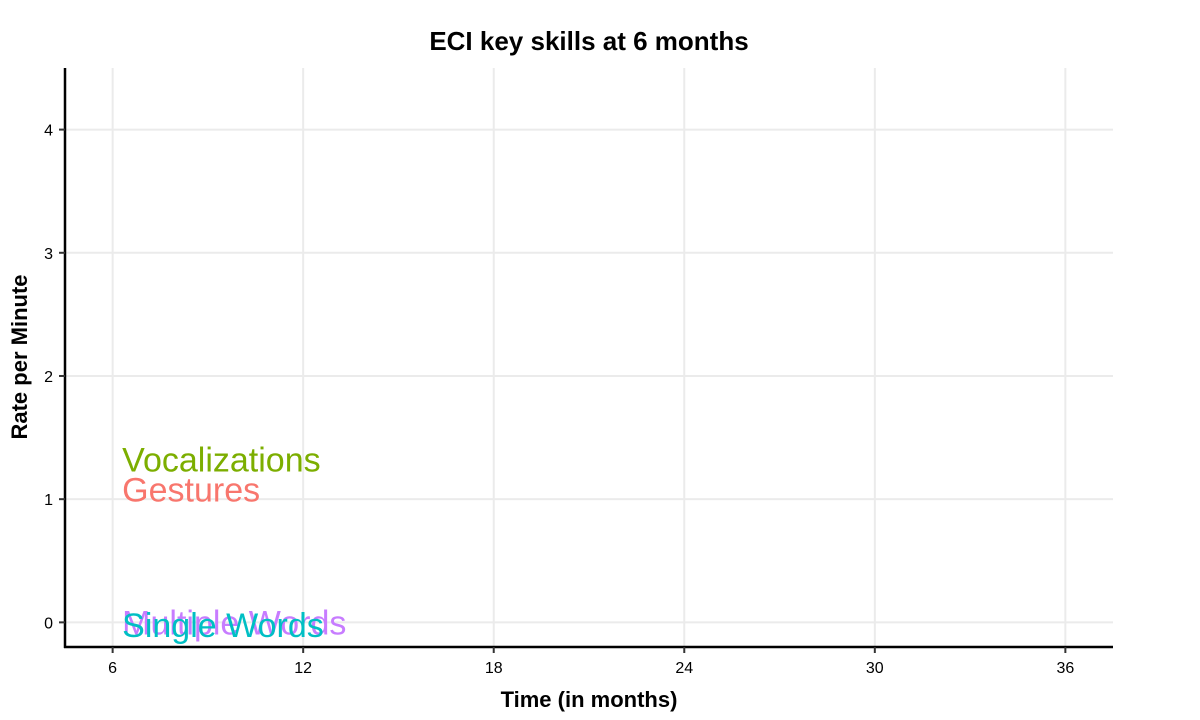  What do you see at coordinates (589, 699) in the screenshot?
I see `x-axis-title: Time (in months)` at bounding box center [589, 699].